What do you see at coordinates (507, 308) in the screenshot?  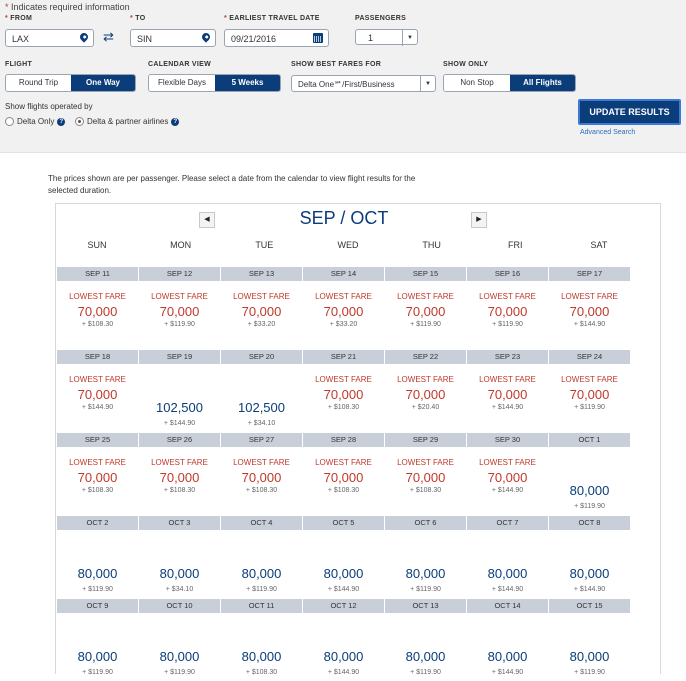 I see `calendar-day-cell: SEP 16 LOWEST FARE 70,000 + $119.90` at bounding box center [507, 308].